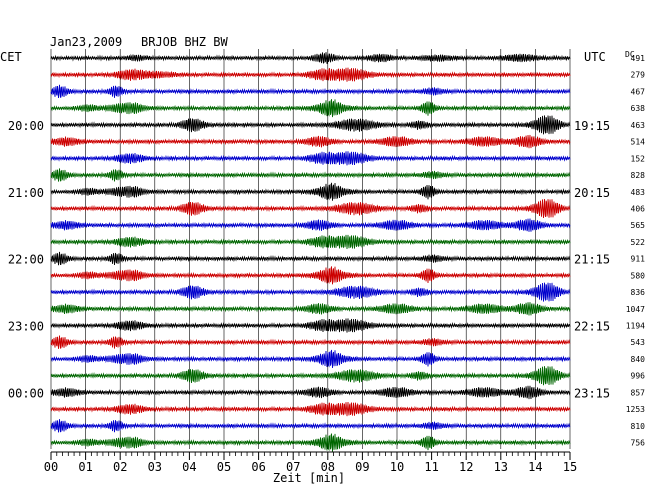  What do you see at coordinates (592, 393) in the screenshot?
I see `right-hour-label: 23:15` at bounding box center [592, 393].